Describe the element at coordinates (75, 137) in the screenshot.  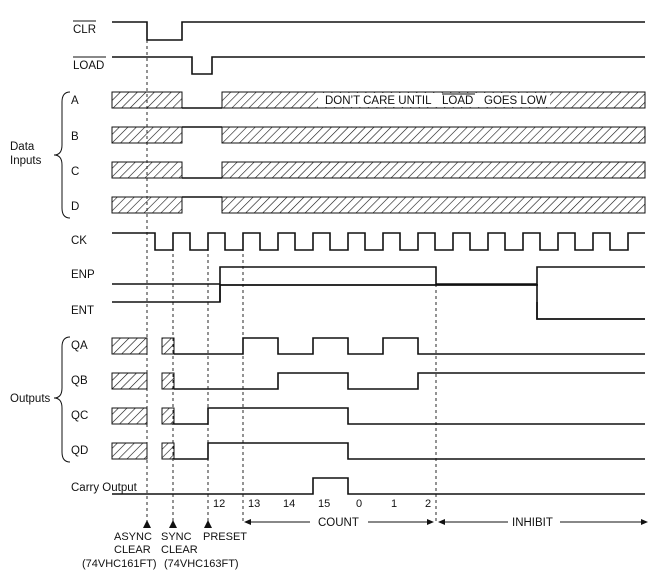
I see `b-label: B` at that location.